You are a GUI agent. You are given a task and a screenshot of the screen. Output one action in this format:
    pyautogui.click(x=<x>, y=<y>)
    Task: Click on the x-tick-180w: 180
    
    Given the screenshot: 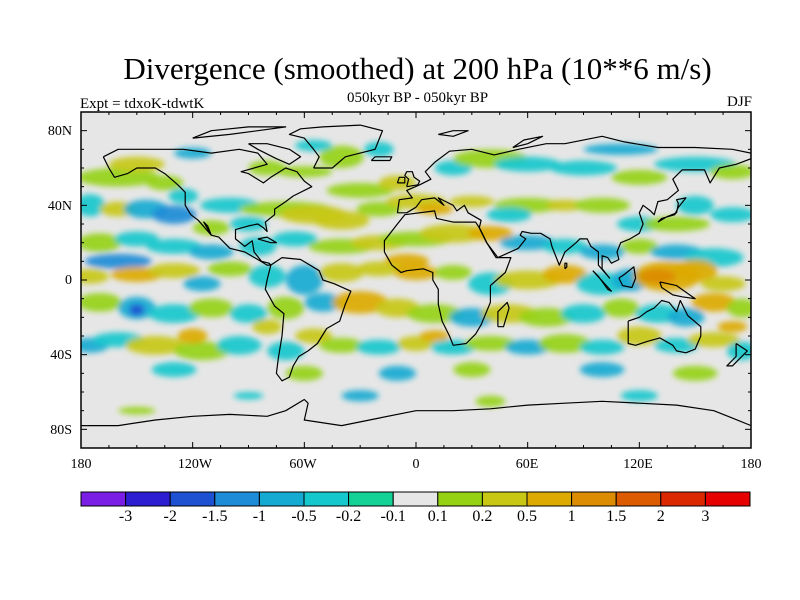 What is the action you would take?
    pyautogui.click(x=81, y=464)
    